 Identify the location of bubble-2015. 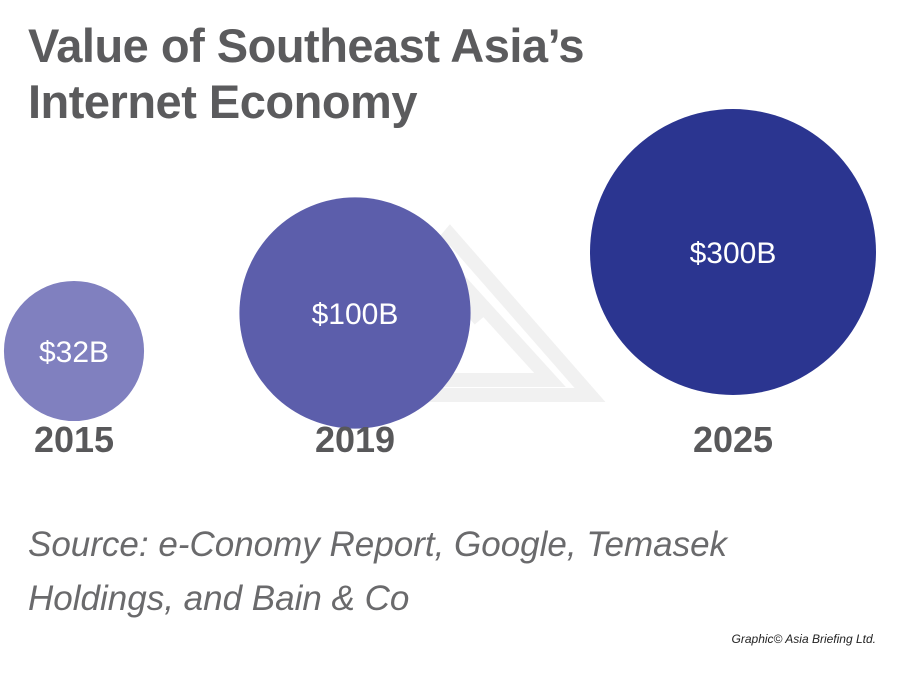
(74, 351).